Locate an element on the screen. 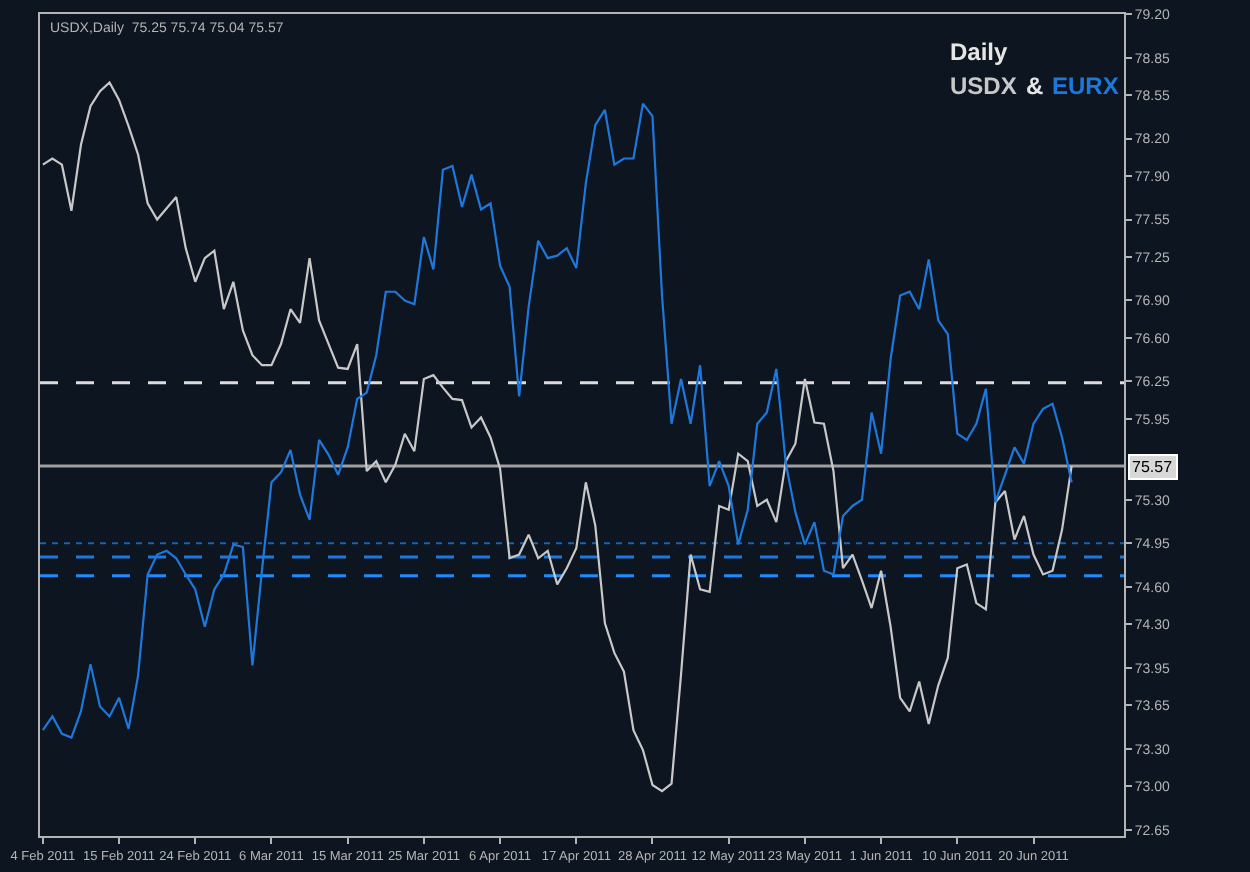 The width and height of the screenshot is (1250, 872). annotation: & is located at coordinates (1035, 86).